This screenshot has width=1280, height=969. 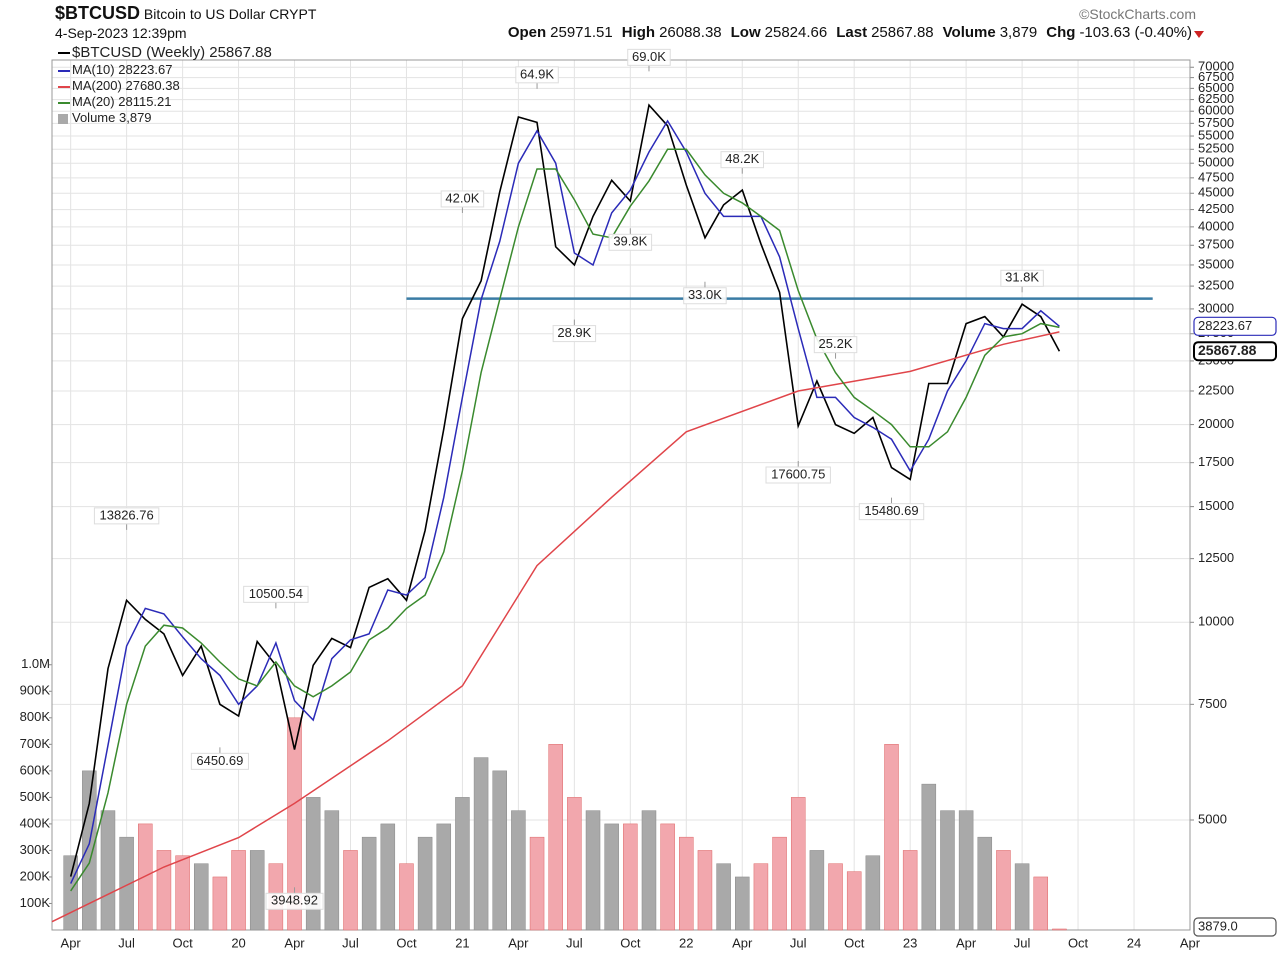 I want to click on volume-tick-label: 900K, so click(x=35, y=690).